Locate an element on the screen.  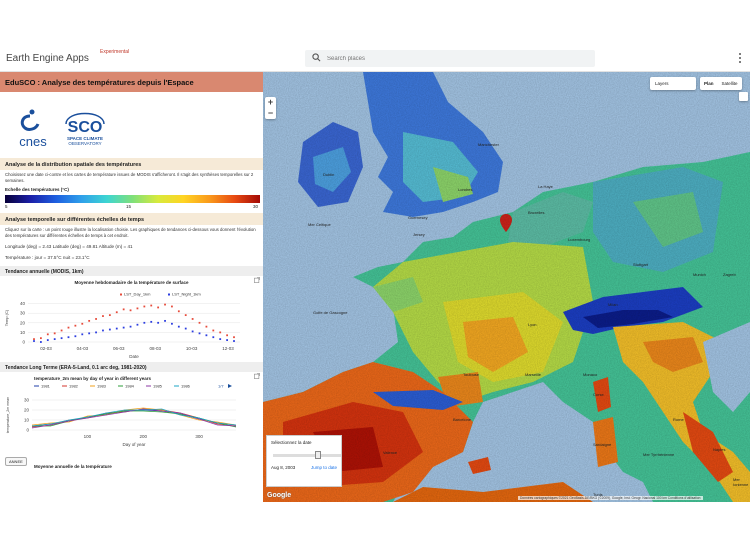
x-axis-label: Day of year is located at coordinates (134, 444).